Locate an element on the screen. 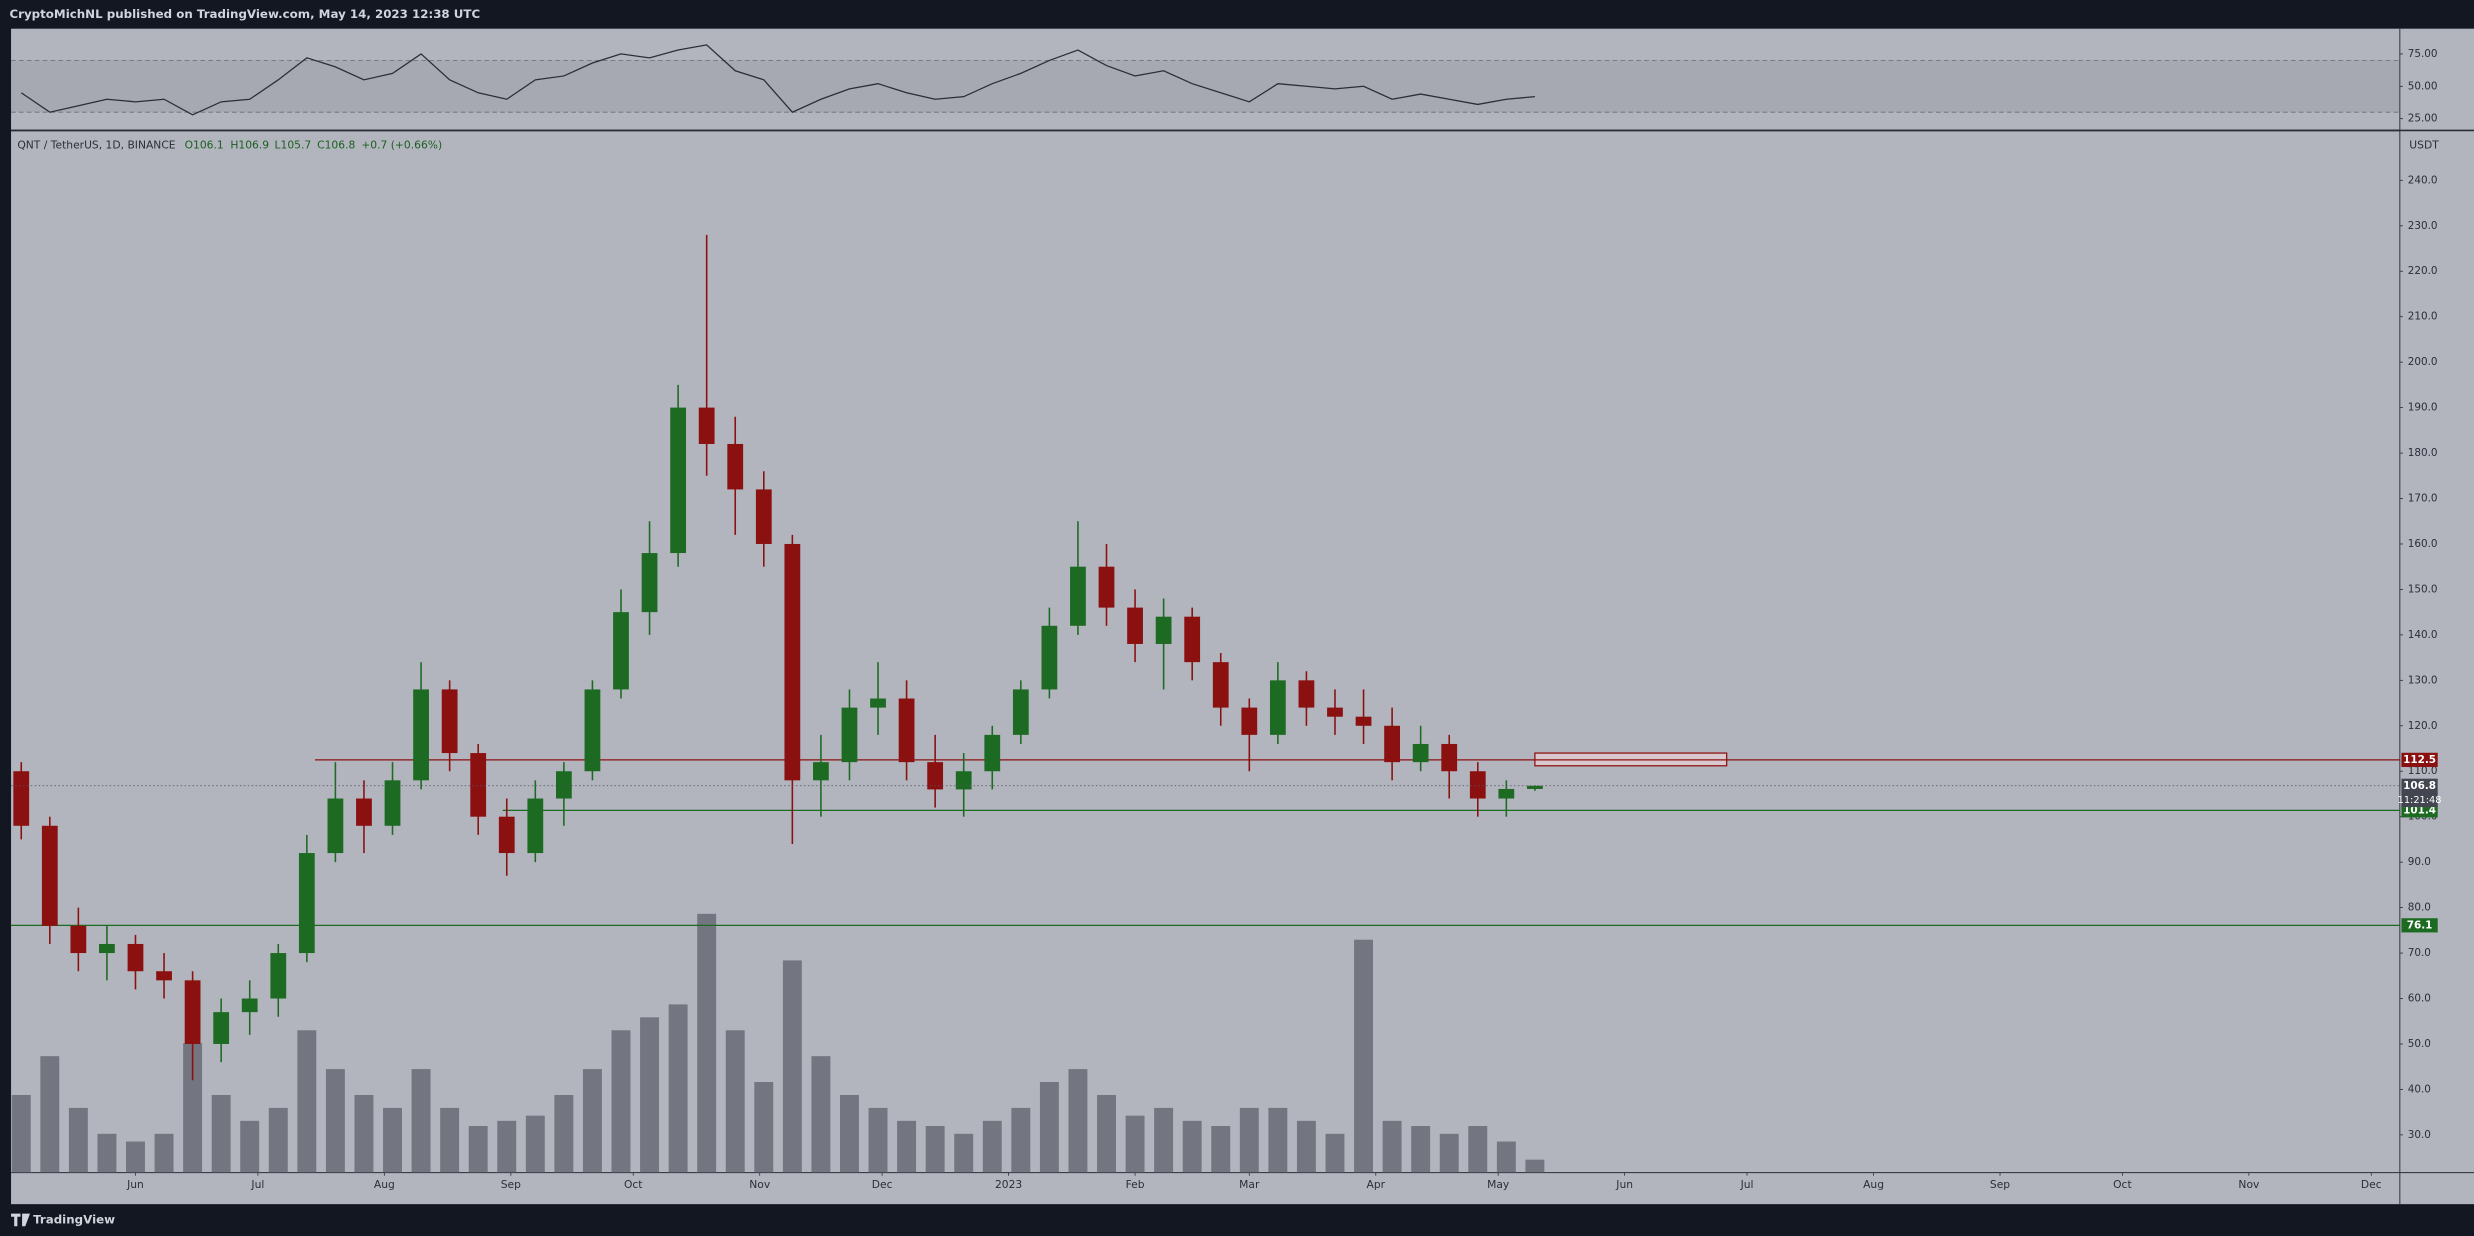 The image size is (2474, 1236). last-price-label: 106.8 is located at coordinates (2419, 786).